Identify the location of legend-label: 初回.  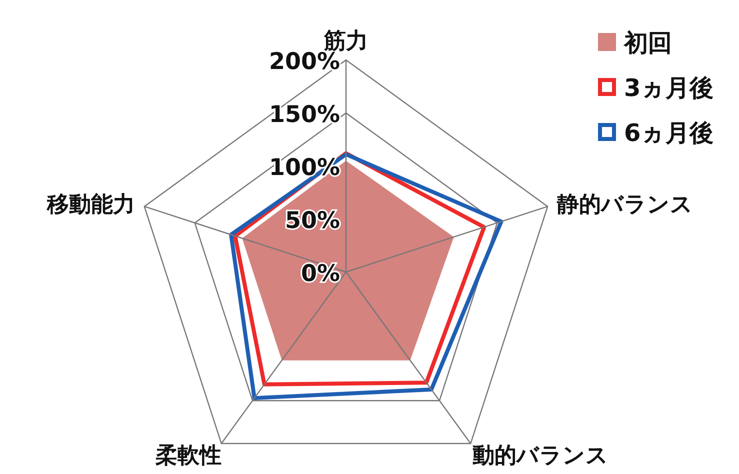
(648, 43).